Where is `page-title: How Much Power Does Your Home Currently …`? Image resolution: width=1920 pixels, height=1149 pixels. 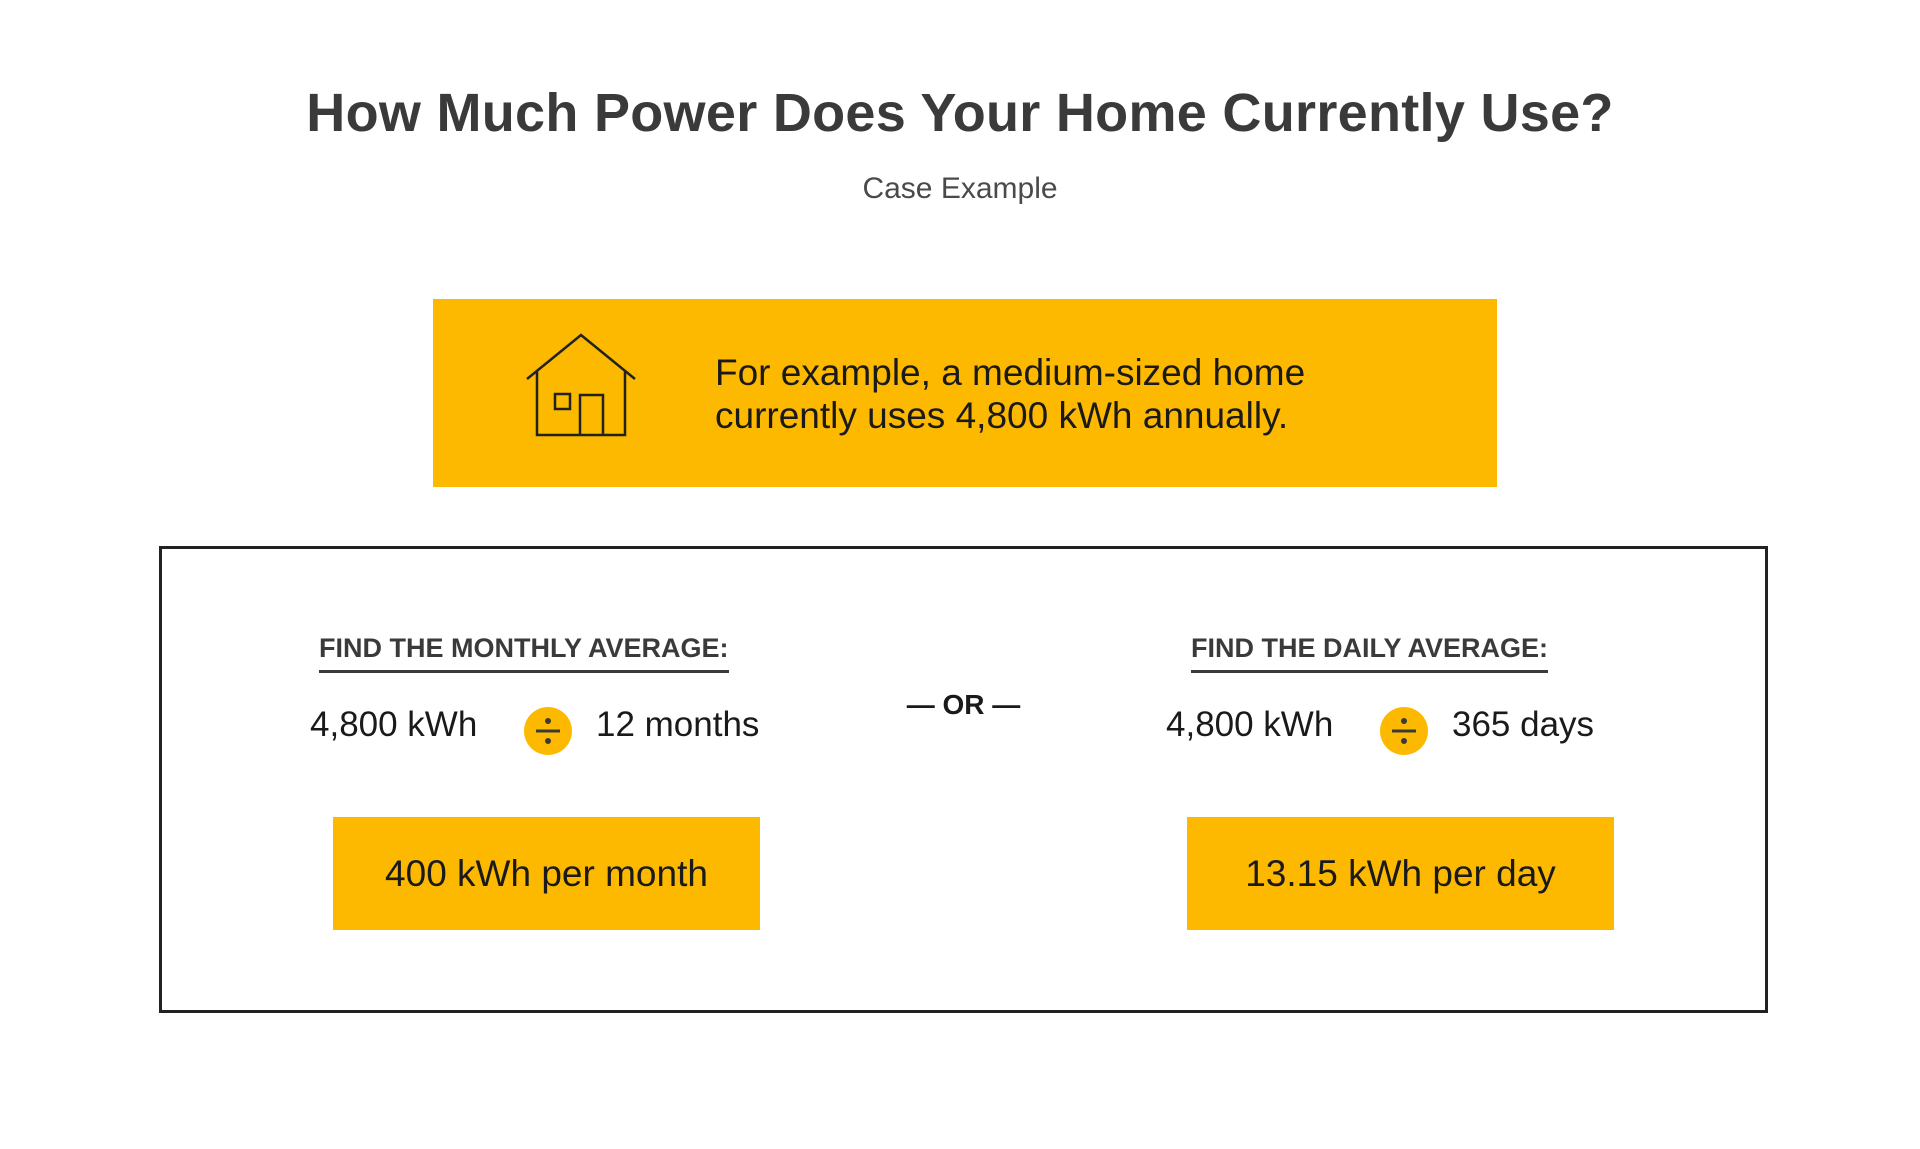
page-title: How Much Power Does Your Home Currently … is located at coordinates (960, 113).